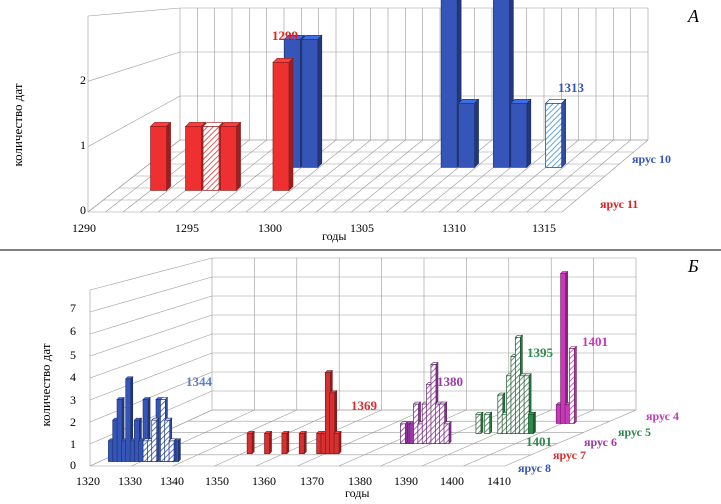 The height and width of the screenshot is (504, 721). What do you see at coordinates (291, 124) in the screenshot?
I see `panel-a-bar-1-4-side` at bounding box center [291, 124].